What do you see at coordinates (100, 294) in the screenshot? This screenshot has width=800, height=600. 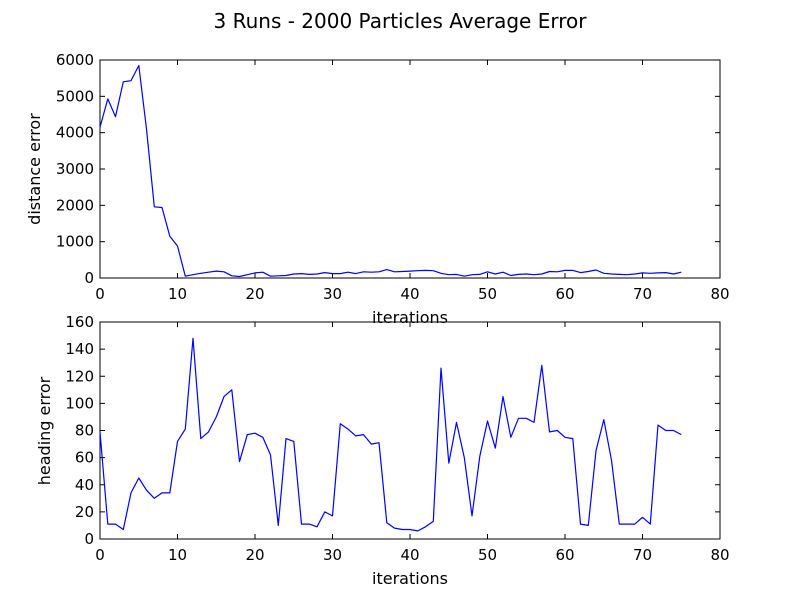 I see `distance-x-tick-label: 0` at bounding box center [100, 294].